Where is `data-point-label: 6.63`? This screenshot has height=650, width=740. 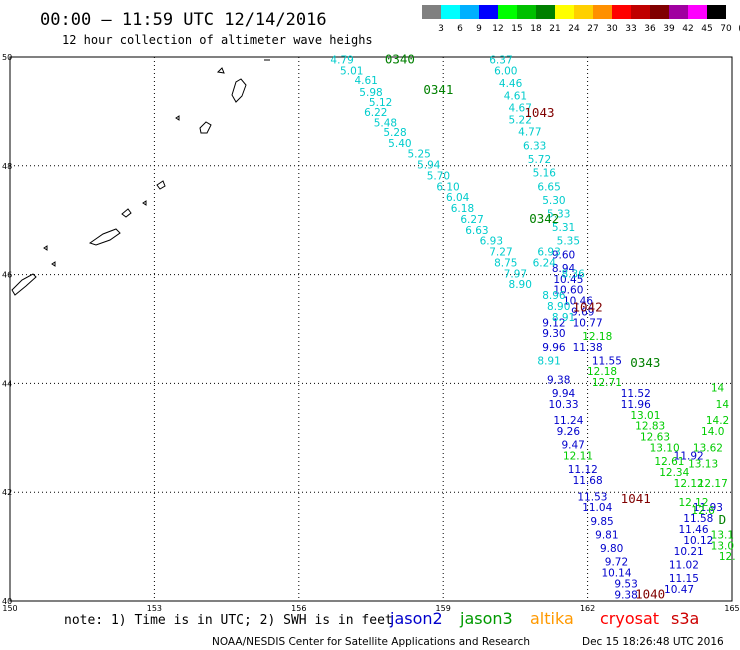
data-point-label: 6.63 is located at coordinates (476, 231).